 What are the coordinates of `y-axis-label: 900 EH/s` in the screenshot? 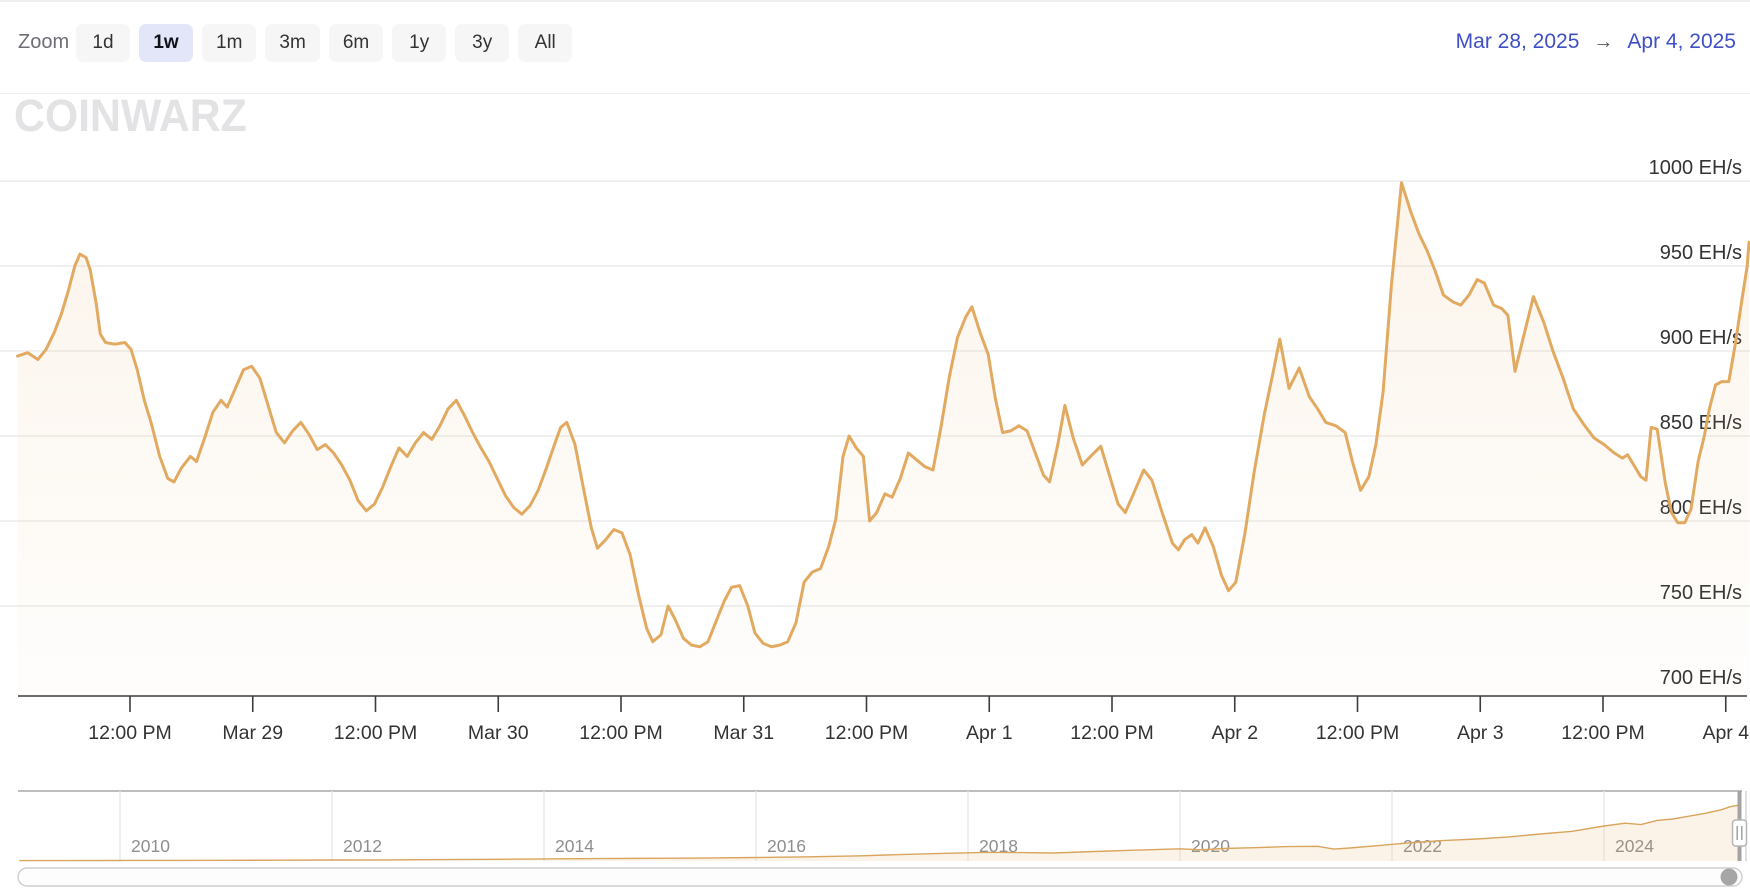 It's located at (1701, 338).